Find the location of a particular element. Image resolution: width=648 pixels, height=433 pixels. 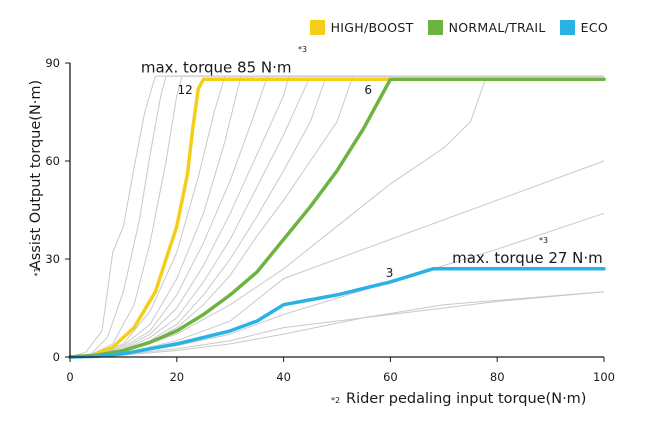

x-tick-label: 0 is located at coordinates (69, 377).